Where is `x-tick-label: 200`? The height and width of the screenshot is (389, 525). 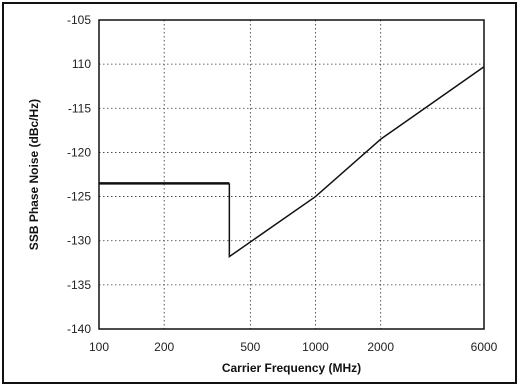
x-tick-label: 200 is located at coordinates (164, 347).